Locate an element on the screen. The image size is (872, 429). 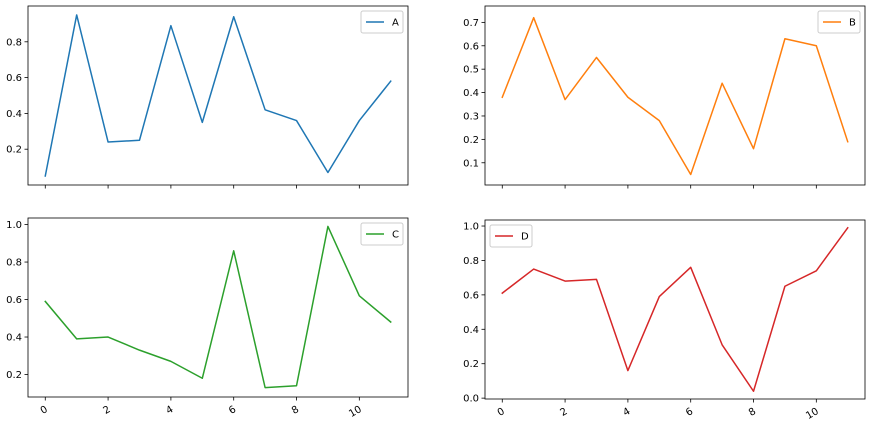
legend: A is located at coordinates (382, 22).